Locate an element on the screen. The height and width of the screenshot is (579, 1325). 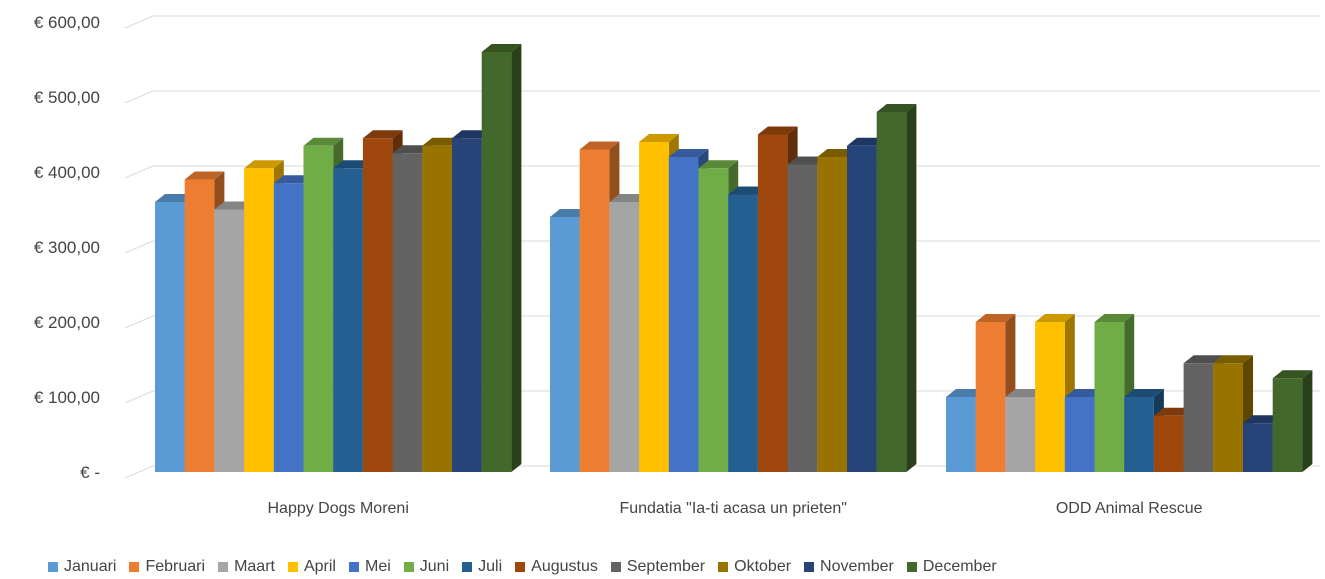
legend-item: November is located at coordinates (849, 567).